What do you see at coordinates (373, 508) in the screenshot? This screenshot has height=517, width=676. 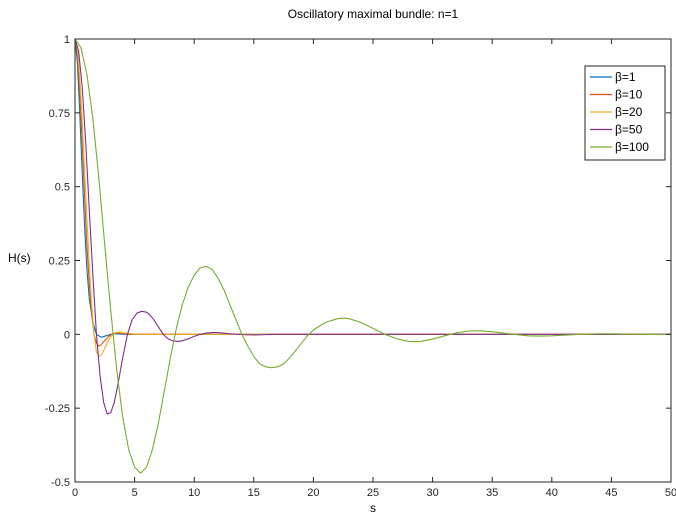 I see `x-axis-label: s` at bounding box center [373, 508].